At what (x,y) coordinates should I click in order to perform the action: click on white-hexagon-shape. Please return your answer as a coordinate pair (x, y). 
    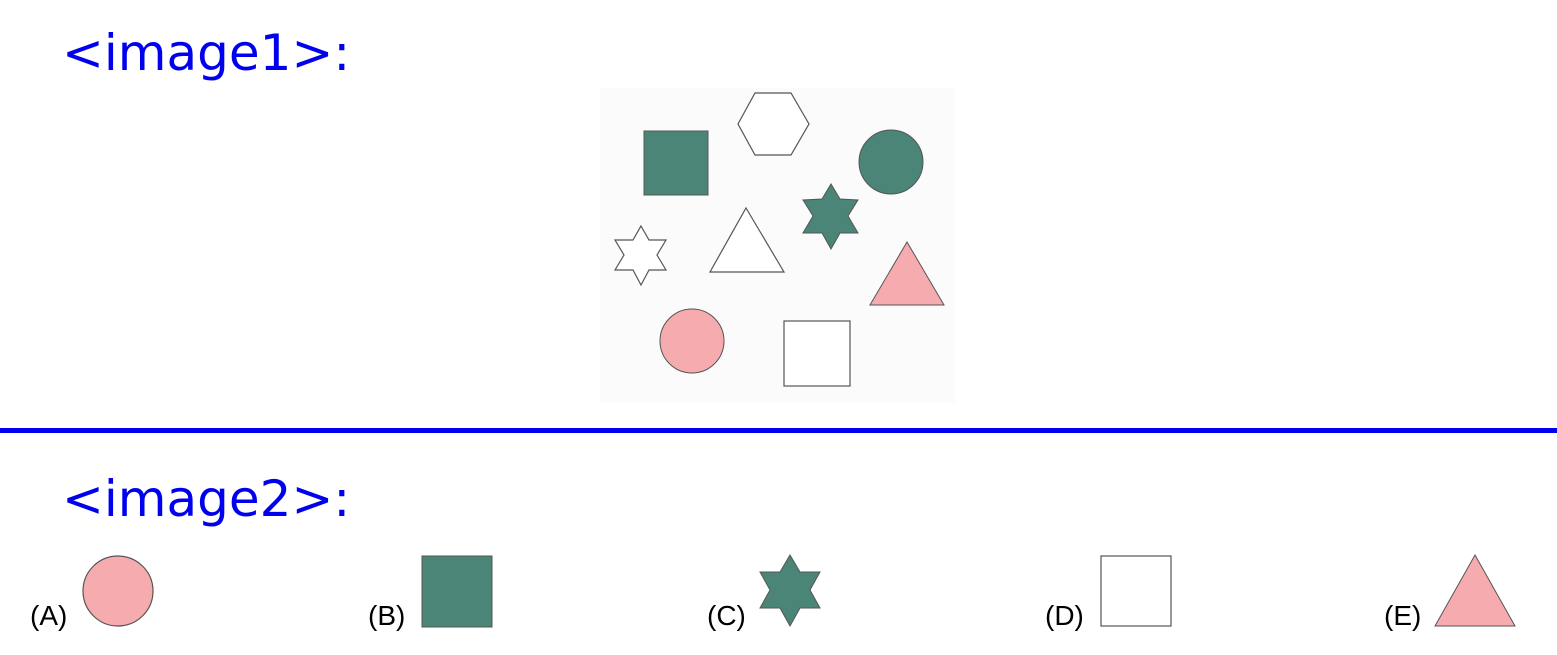
    Looking at the image, I should click on (773, 124).